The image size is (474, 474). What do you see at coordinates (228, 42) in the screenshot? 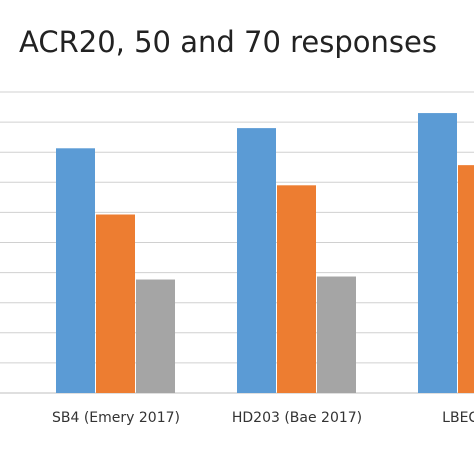
I see `chart-title: ACR20, 50 and 70 responses` at bounding box center [228, 42].